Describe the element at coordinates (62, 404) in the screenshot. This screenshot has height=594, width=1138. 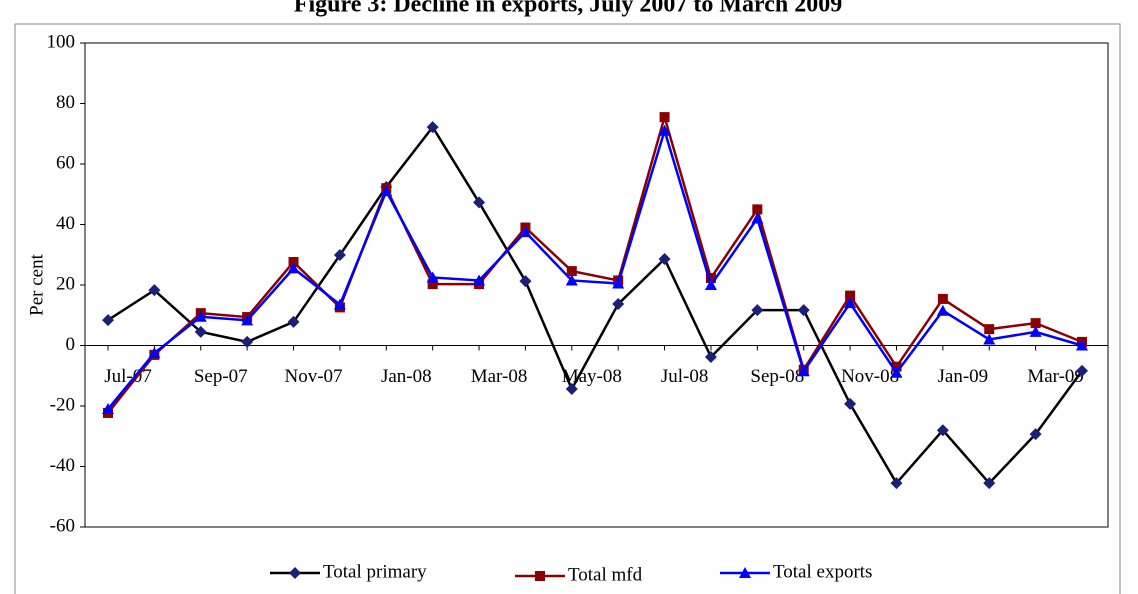
I see `y-tick-label: -20` at that location.